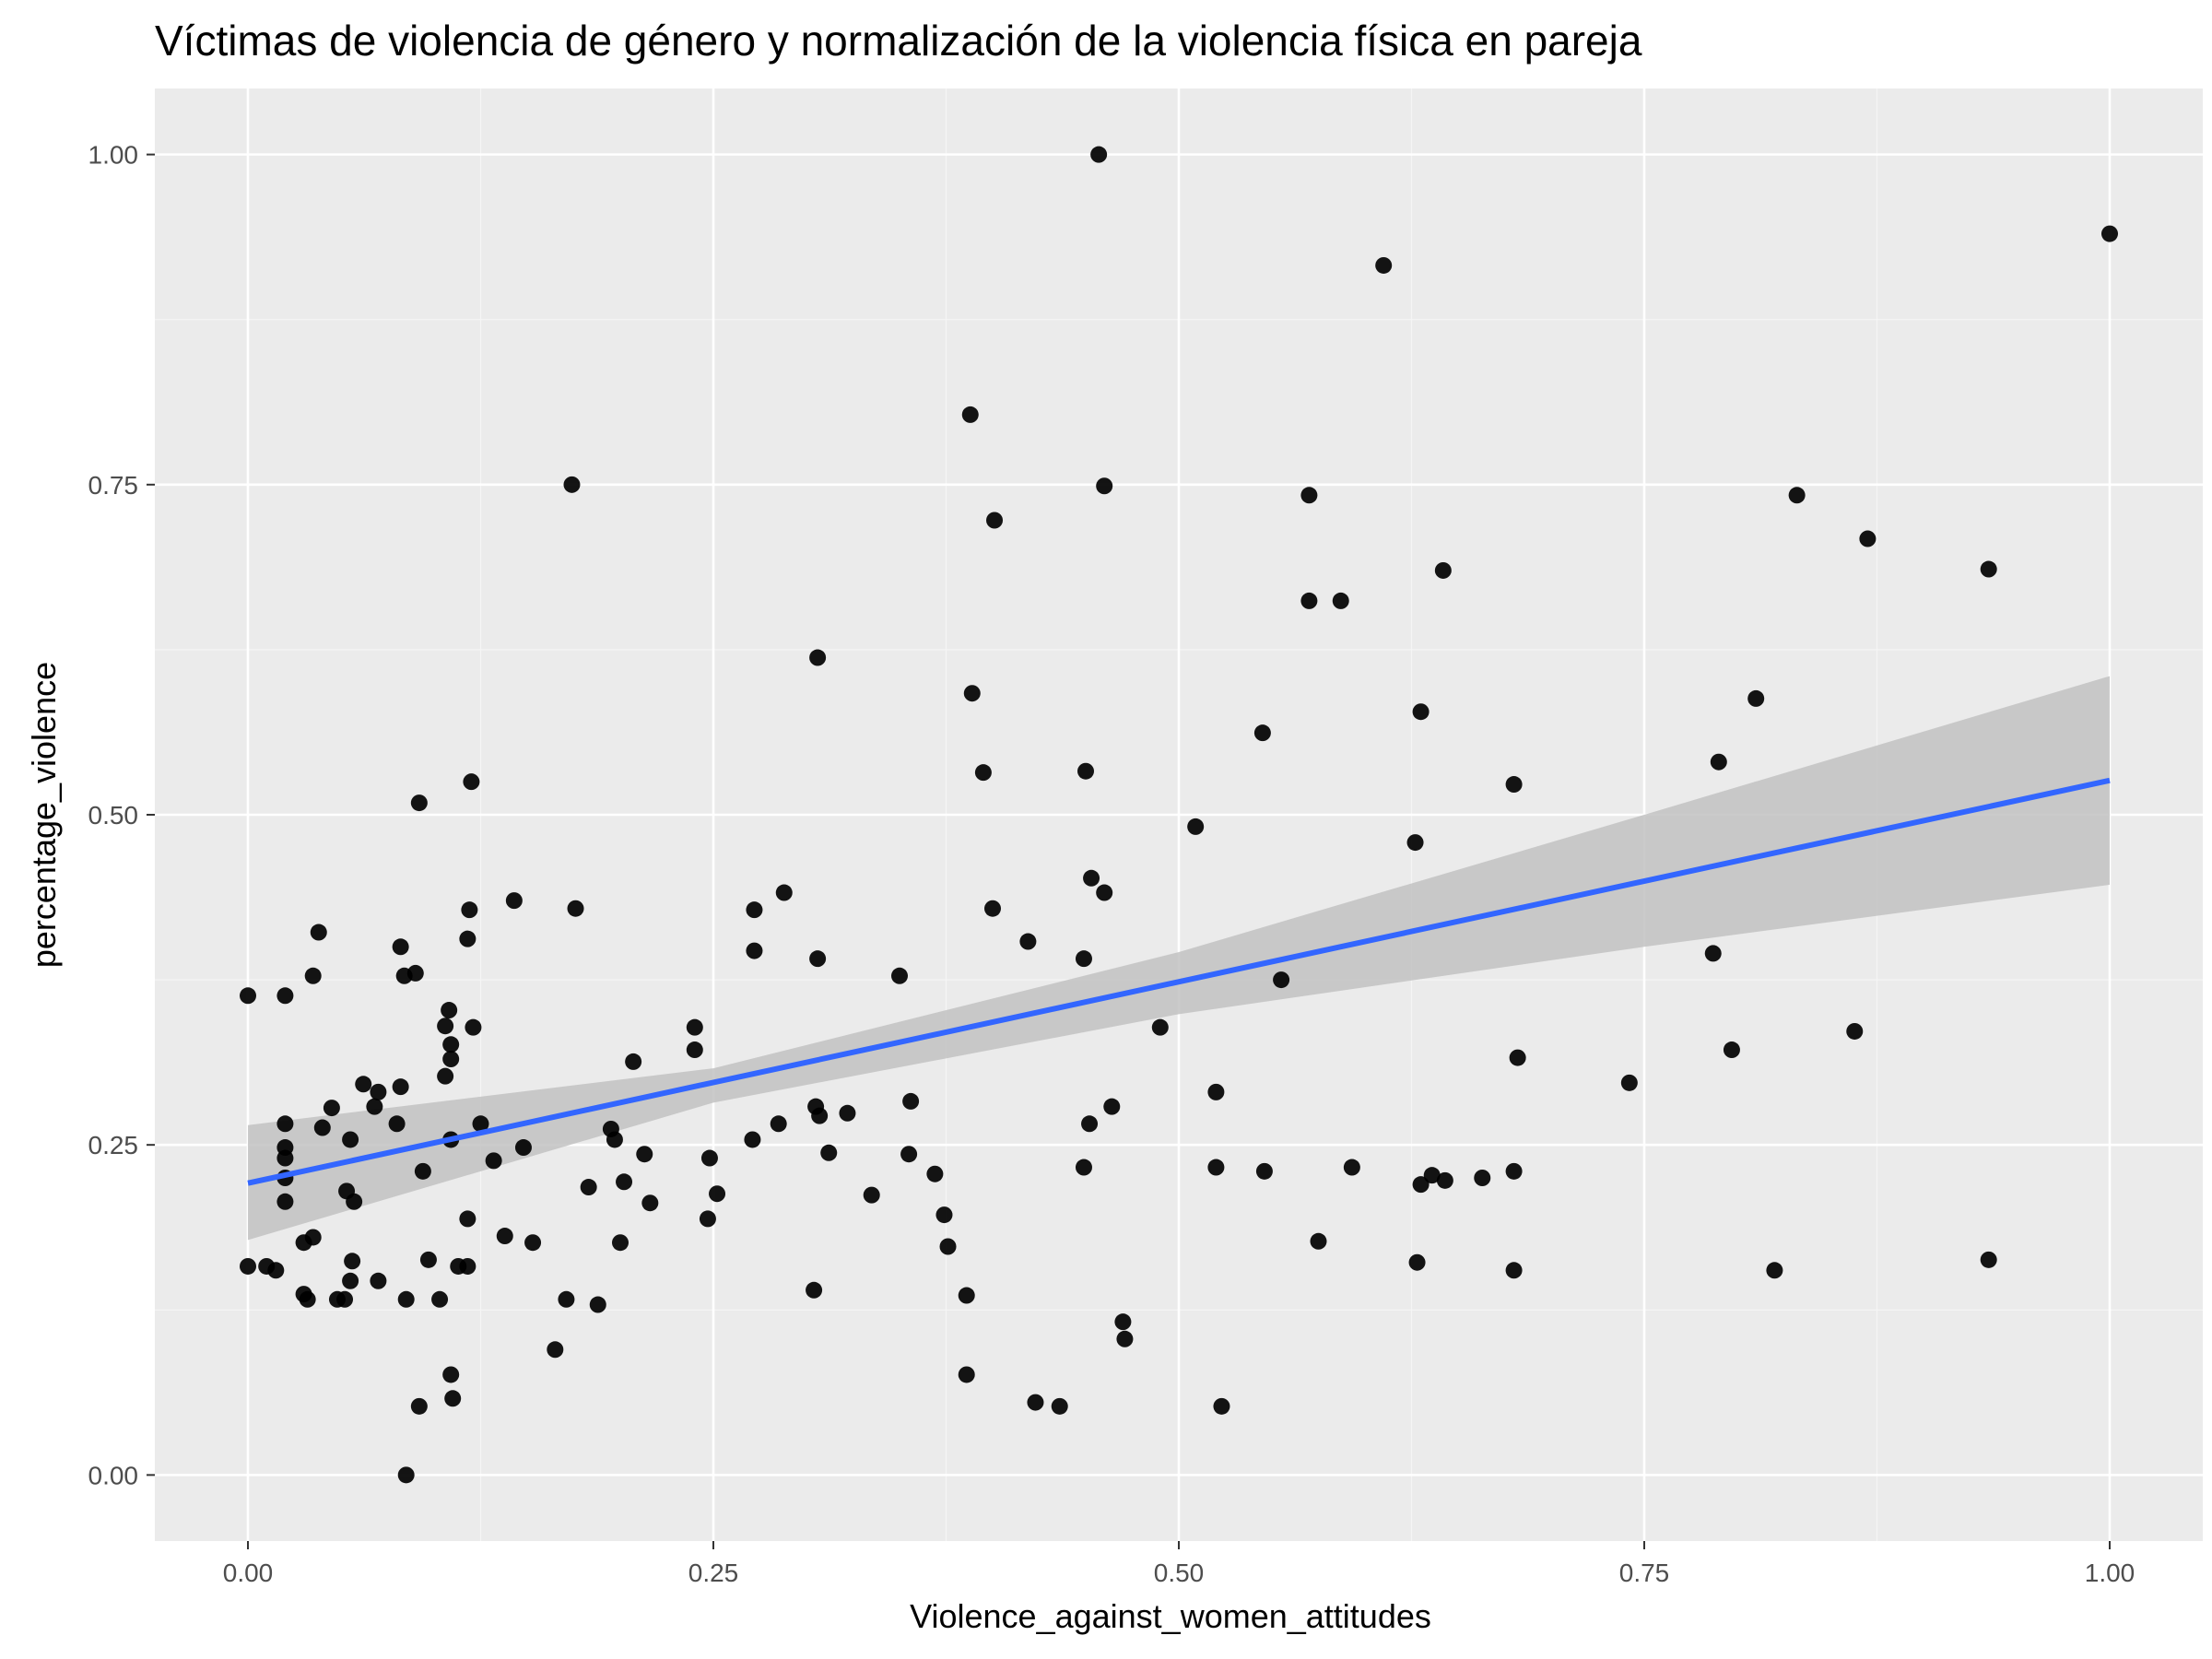 Image resolution: width=2212 pixels, height=1659 pixels. What do you see at coordinates (113, 485) in the screenshot?
I see `y-tick-label: 0.75` at bounding box center [113, 485].